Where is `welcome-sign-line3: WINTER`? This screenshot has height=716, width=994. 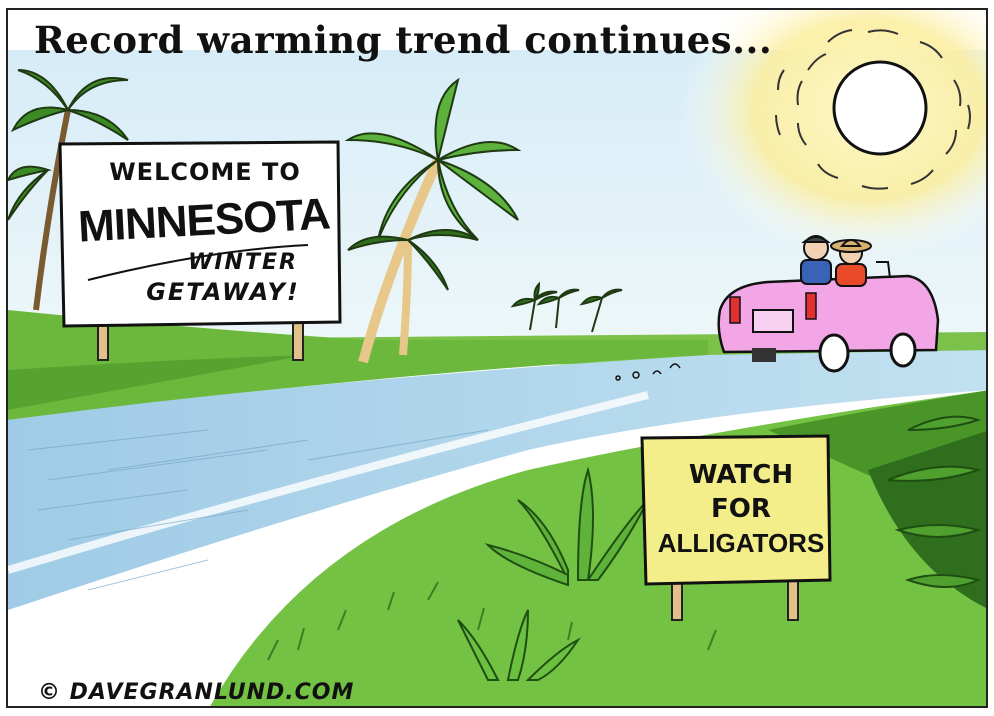
welcome-sign-line3: WINTER is located at coordinates (243, 262).